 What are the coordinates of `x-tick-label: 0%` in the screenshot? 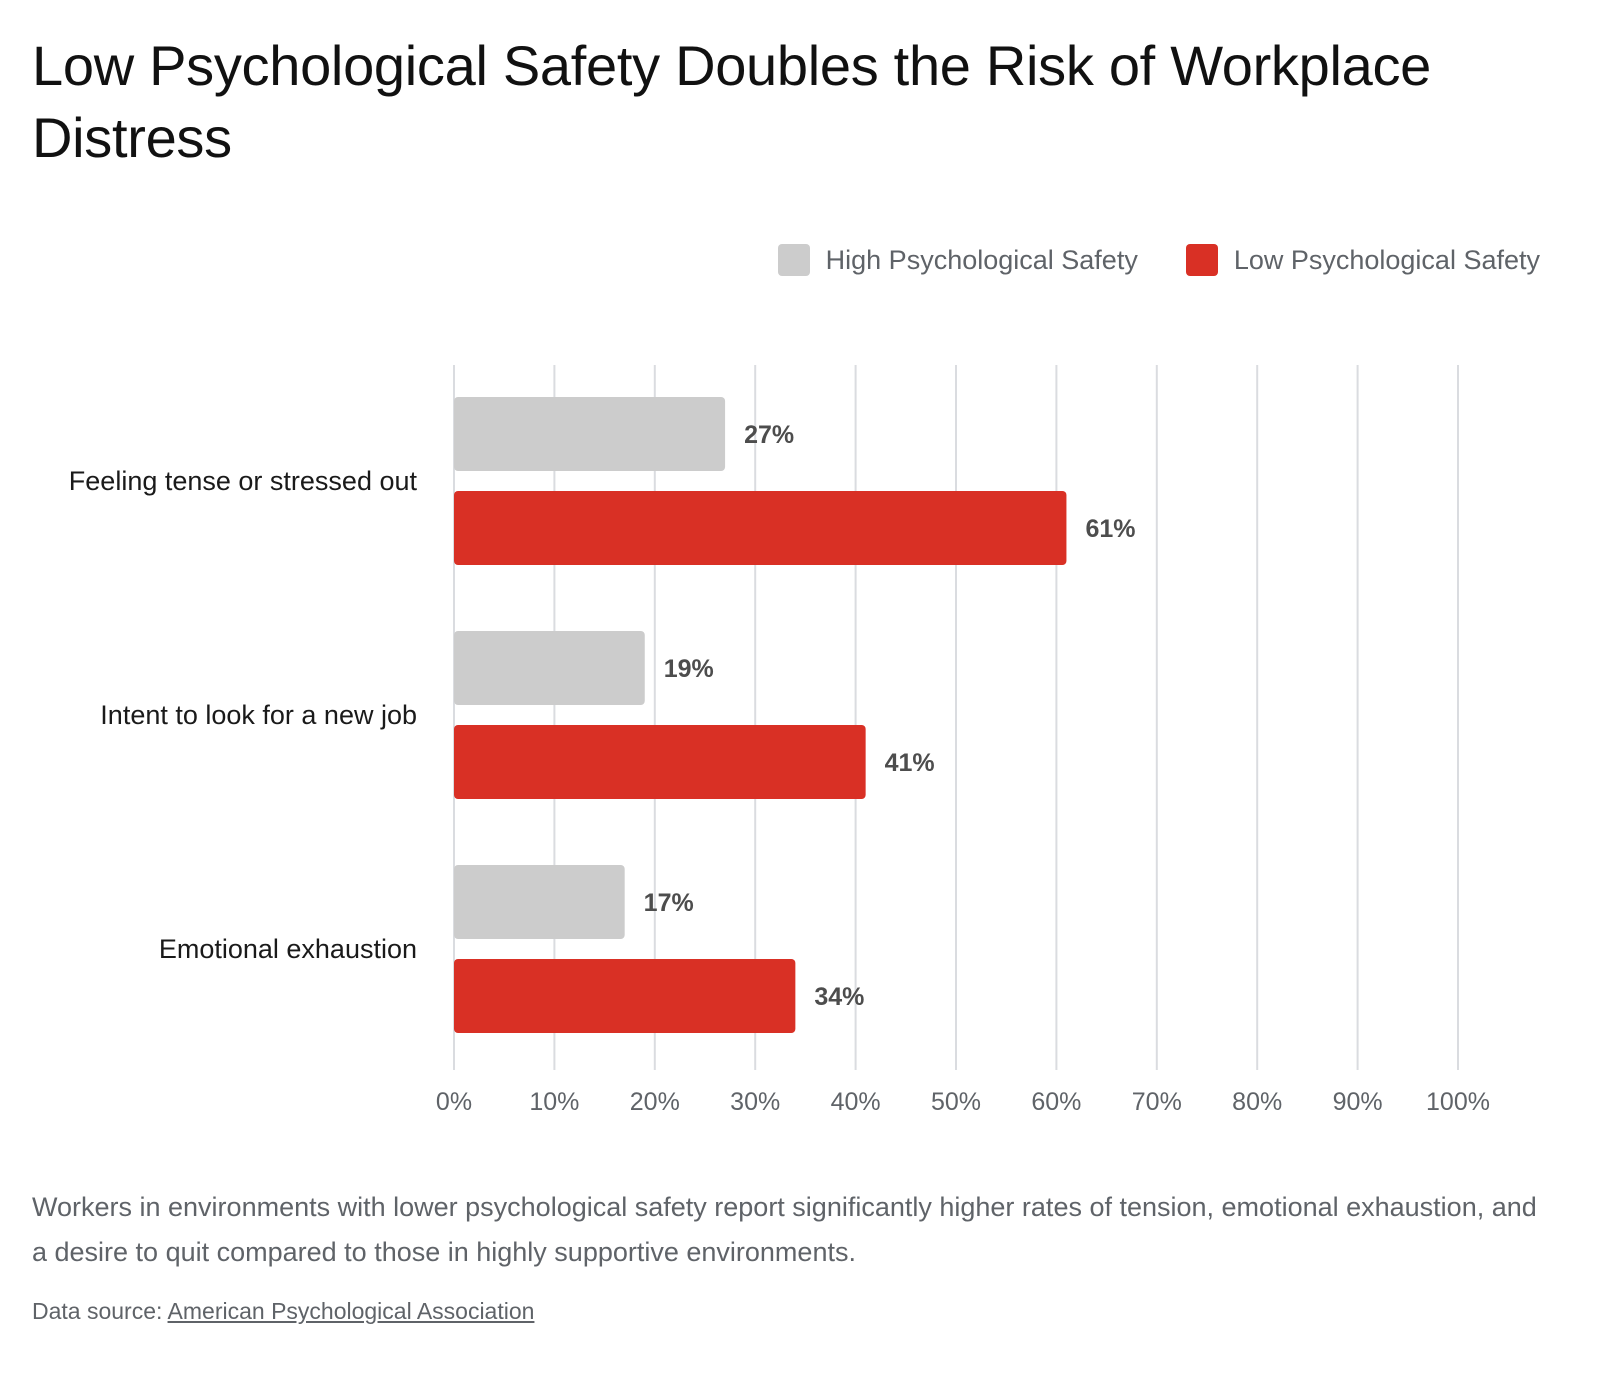 It's located at (454, 1102).